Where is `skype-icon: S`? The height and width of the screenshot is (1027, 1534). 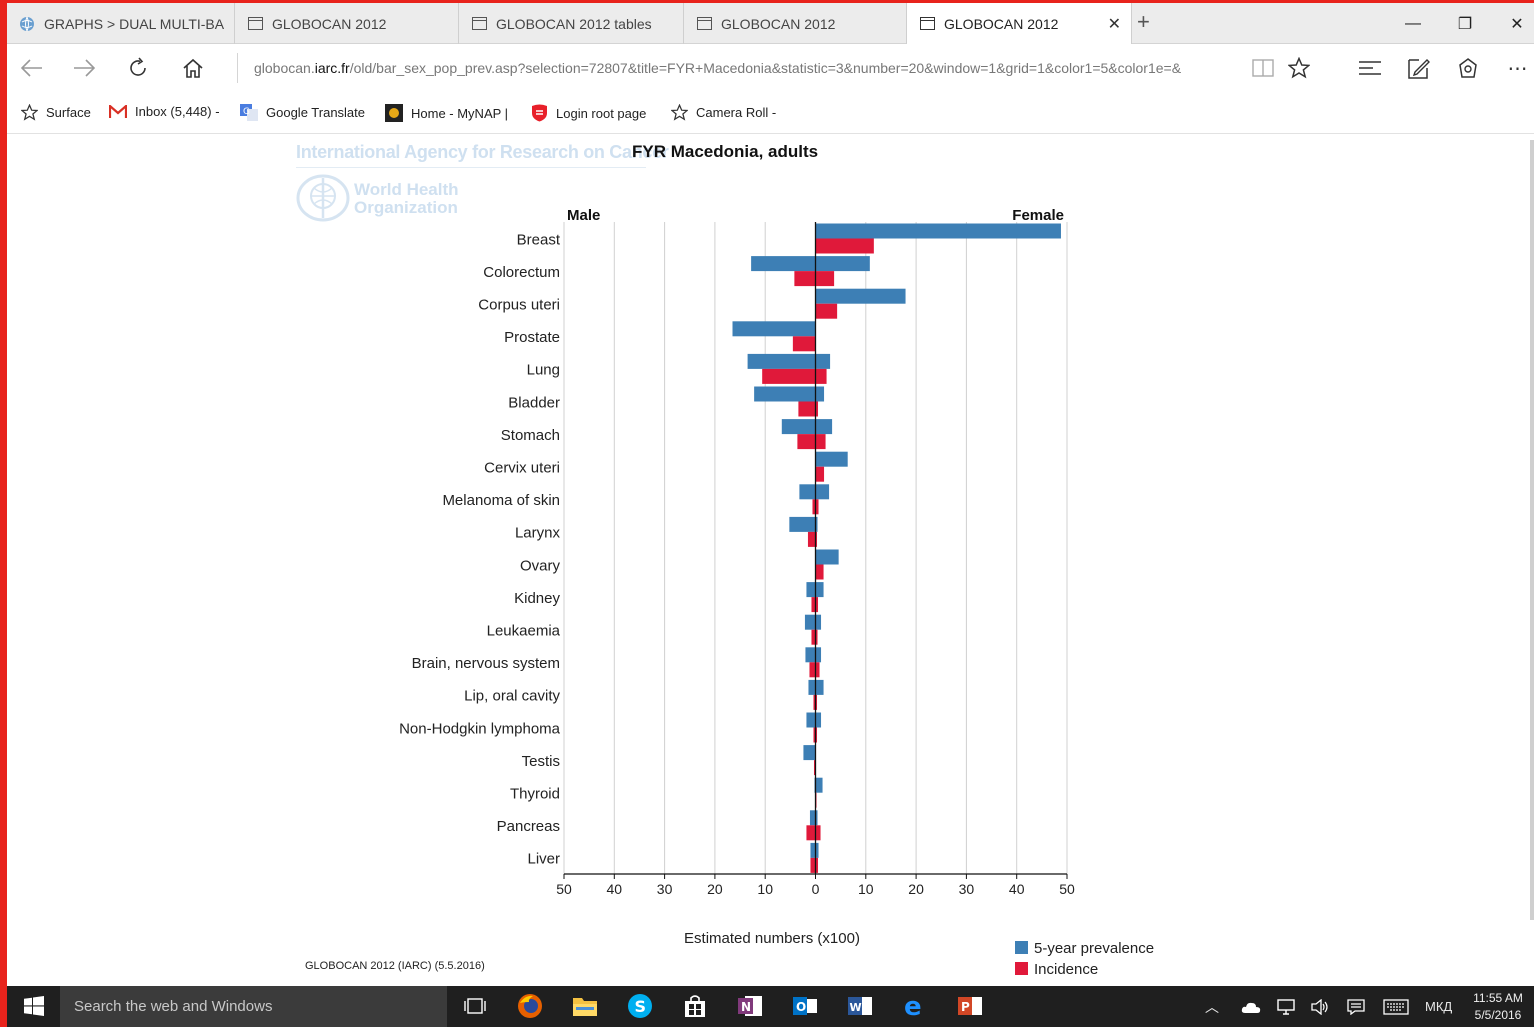 skype-icon: S is located at coordinates (640, 1006).